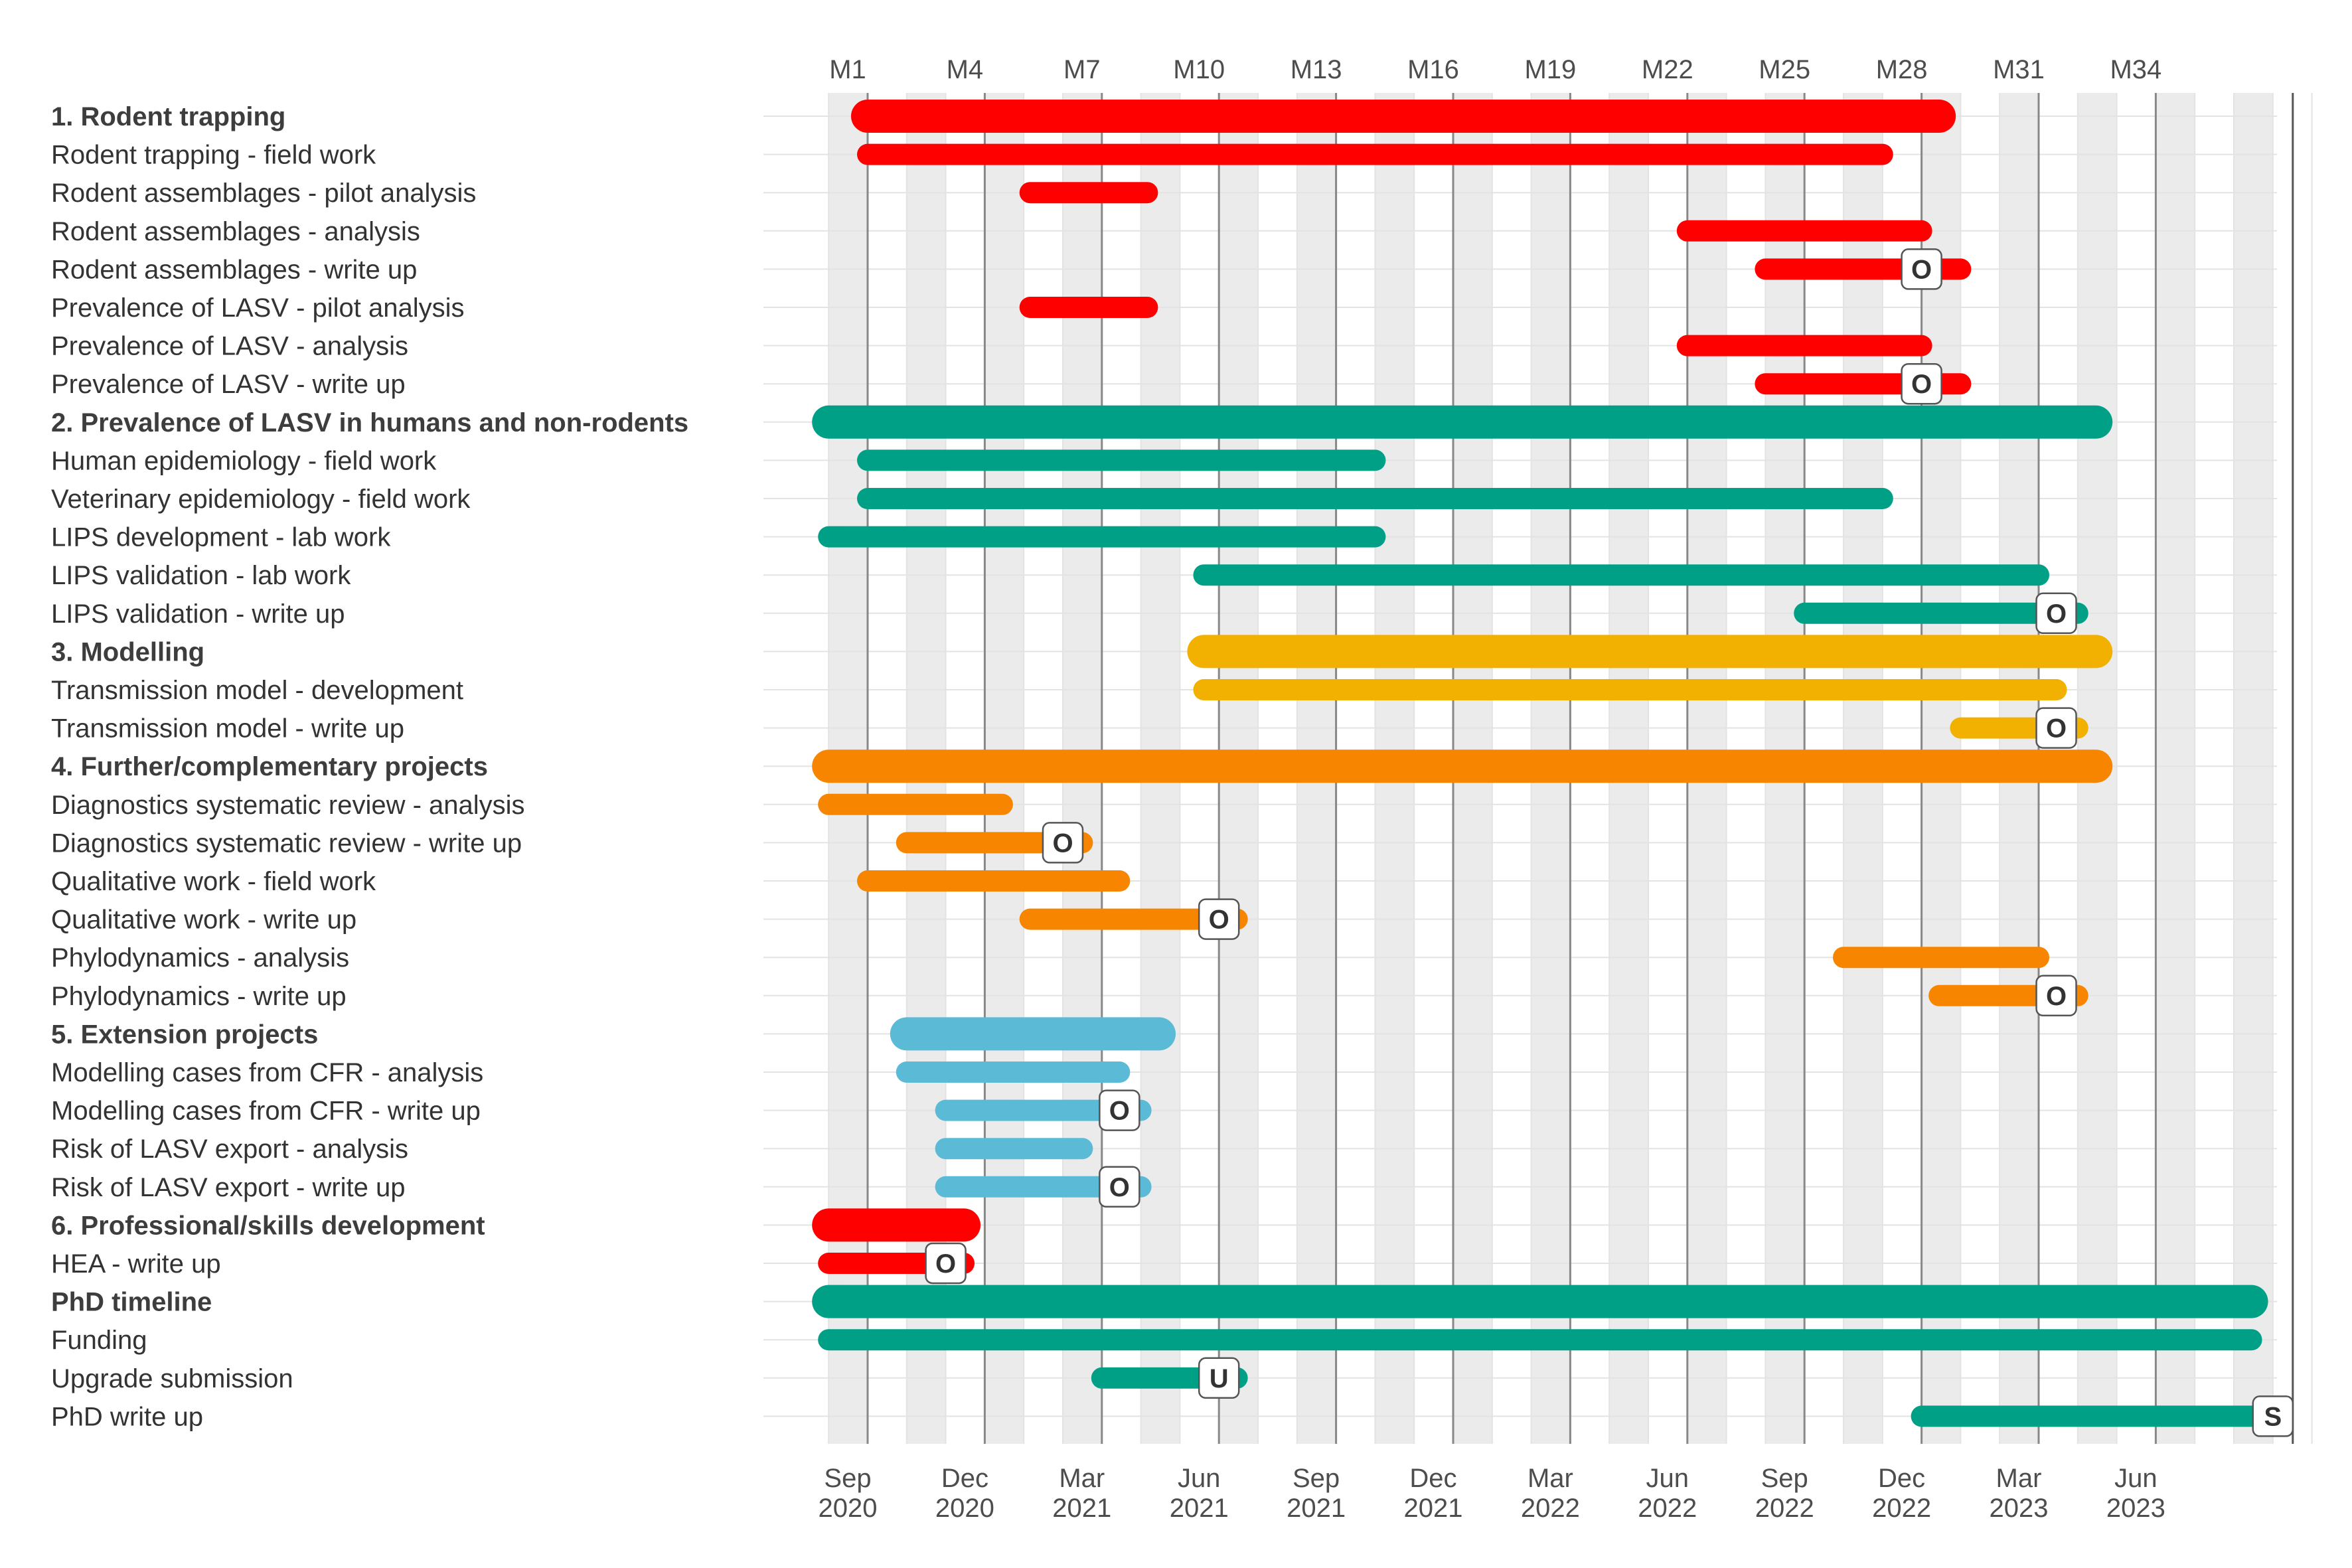  What do you see at coordinates (261, 500) in the screenshot?
I see `row-label: Veterinary epidemiology - field work` at bounding box center [261, 500].